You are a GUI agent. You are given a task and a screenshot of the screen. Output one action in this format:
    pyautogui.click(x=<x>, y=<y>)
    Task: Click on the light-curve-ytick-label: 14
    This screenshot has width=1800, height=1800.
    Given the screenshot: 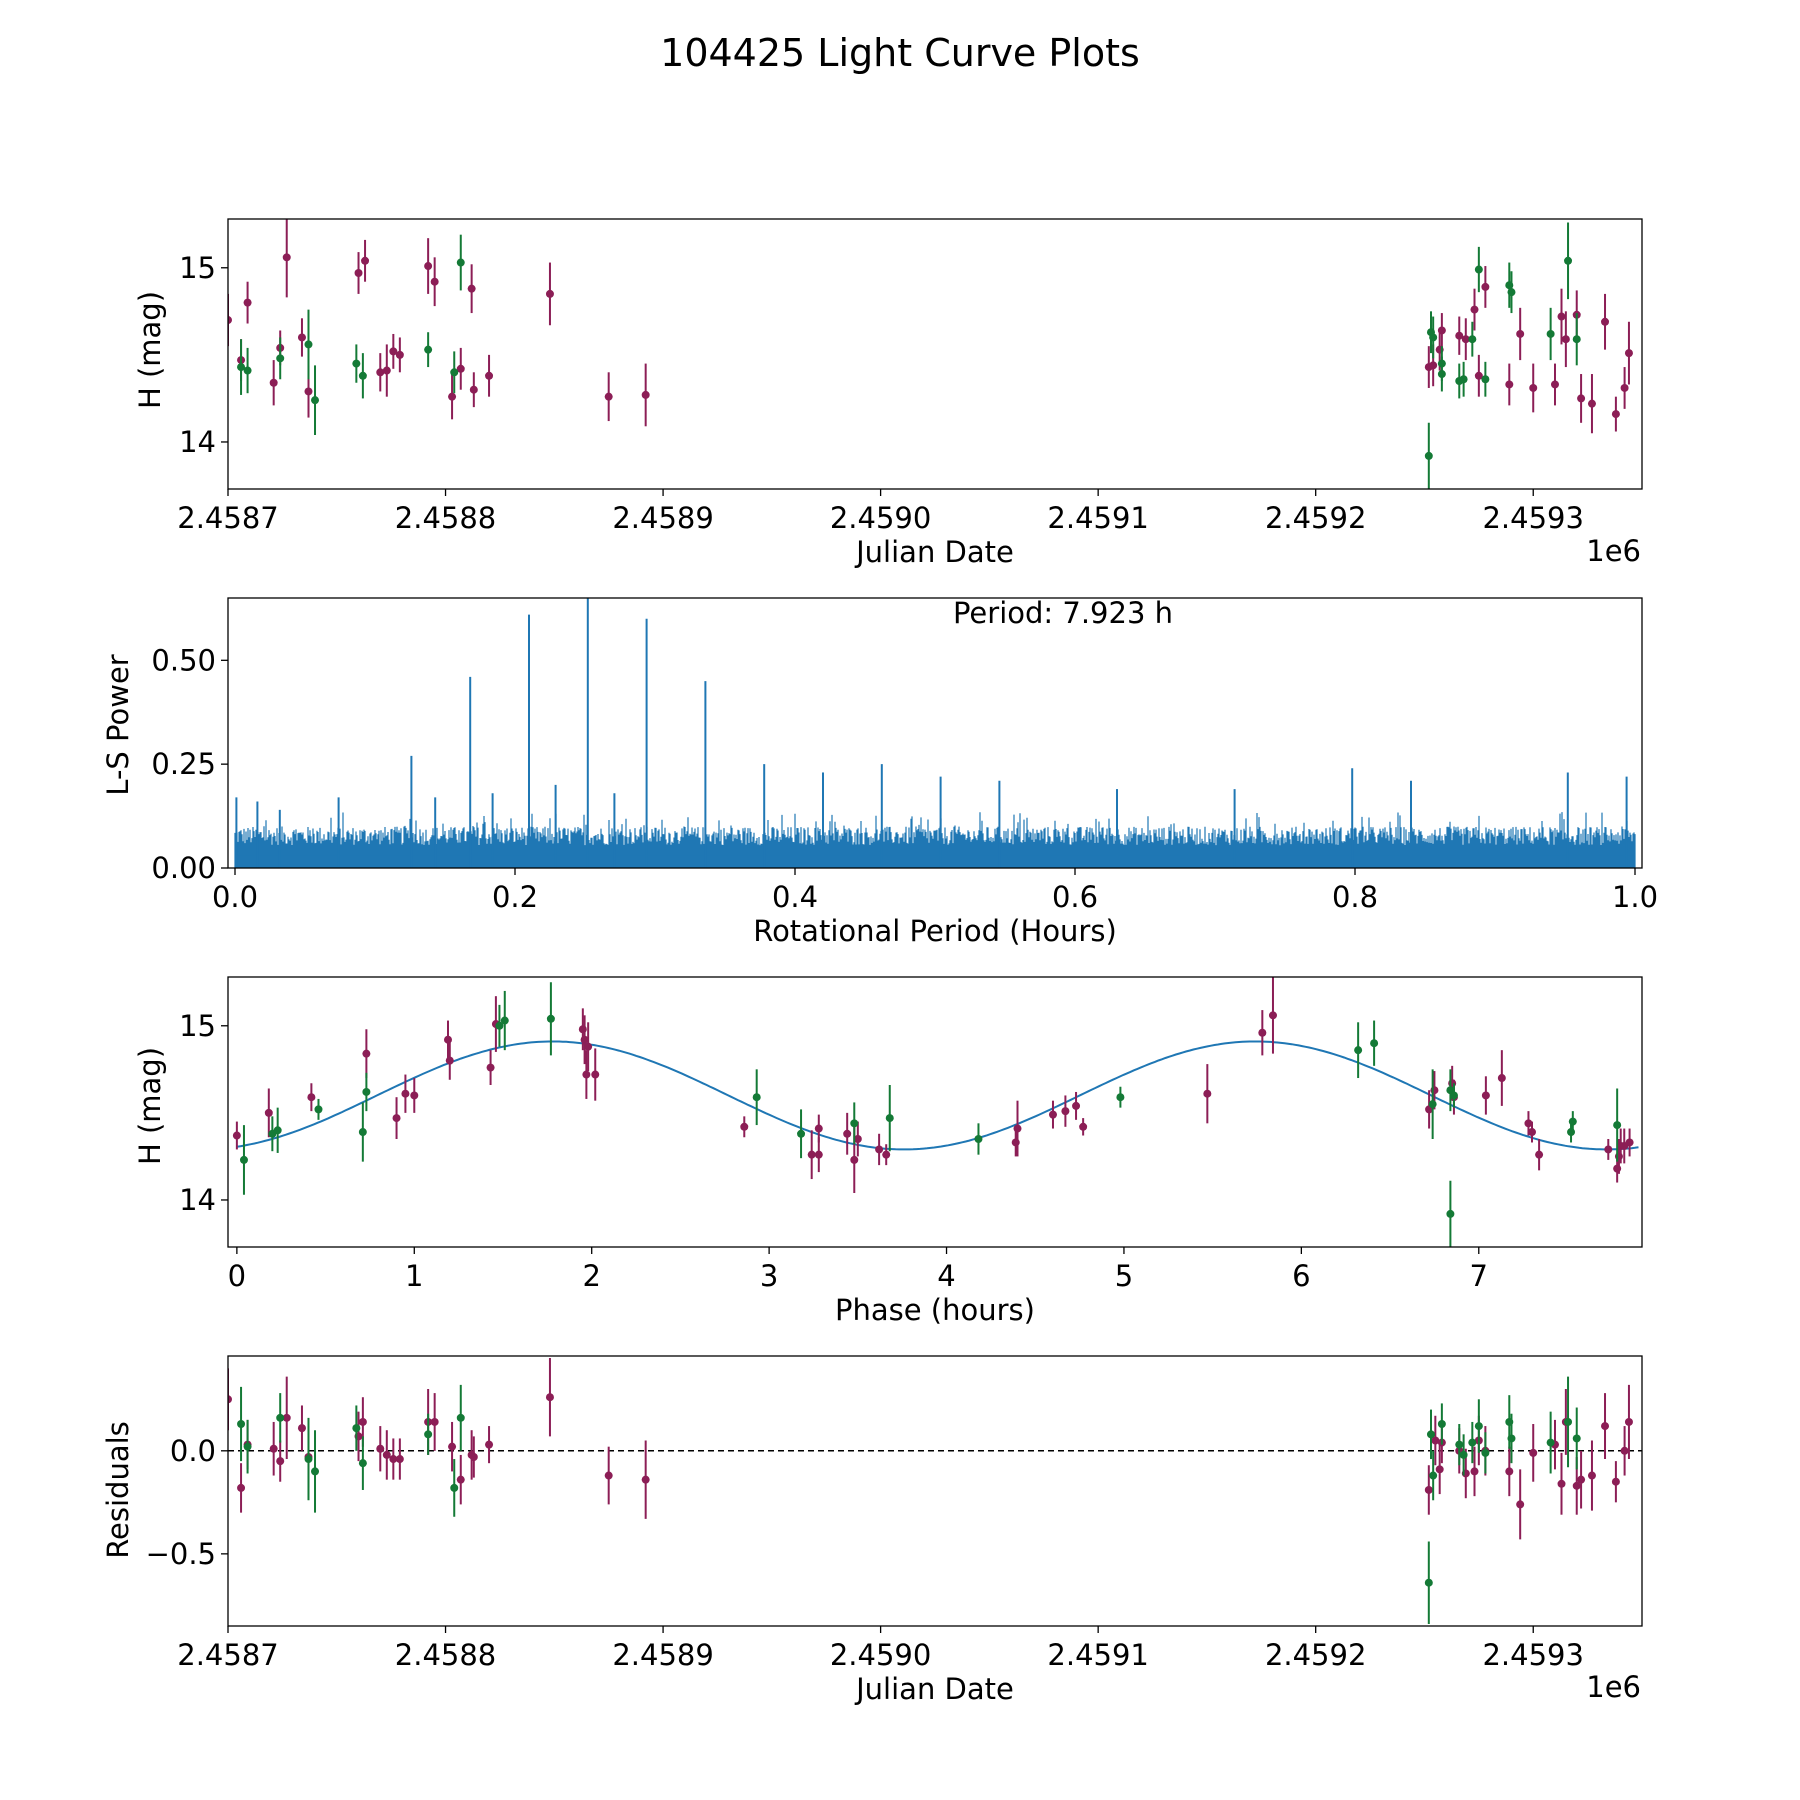 What is the action you would take?
    pyautogui.click(x=197, y=442)
    